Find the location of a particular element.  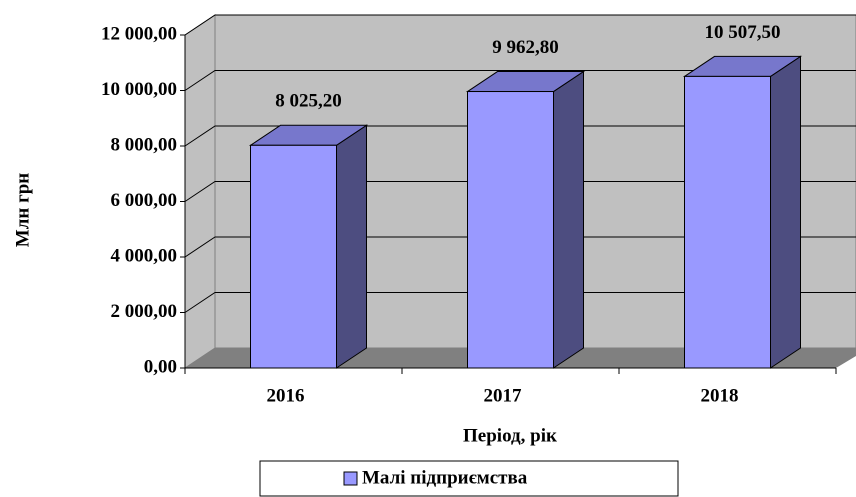

legend-label: Малі підприємства is located at coordinates (445, 477).